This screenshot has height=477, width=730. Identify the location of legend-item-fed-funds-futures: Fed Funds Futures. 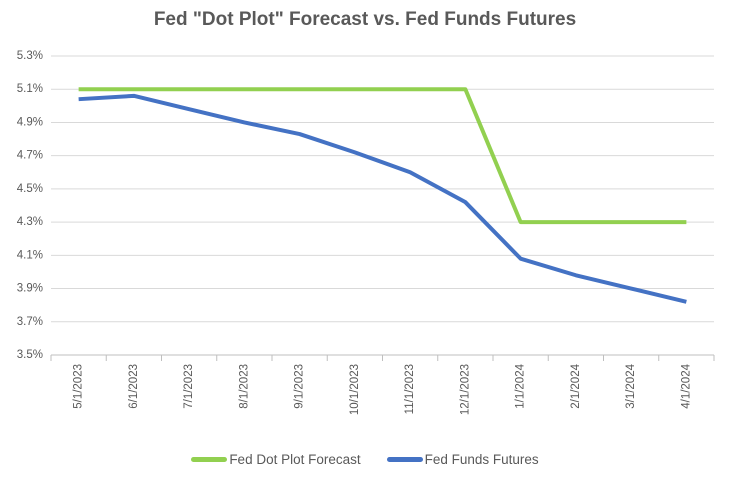
(462, 459).